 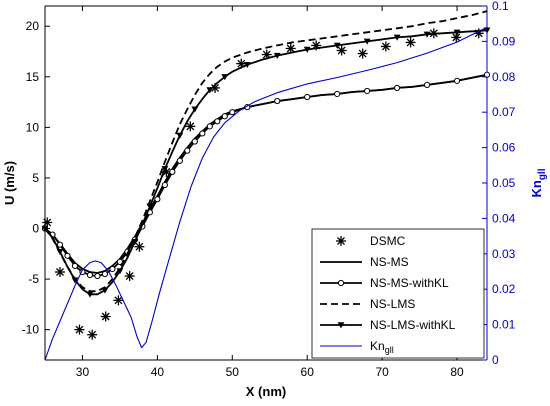 I want to click on x-tick-label: 80, so click(x=457, y=372).